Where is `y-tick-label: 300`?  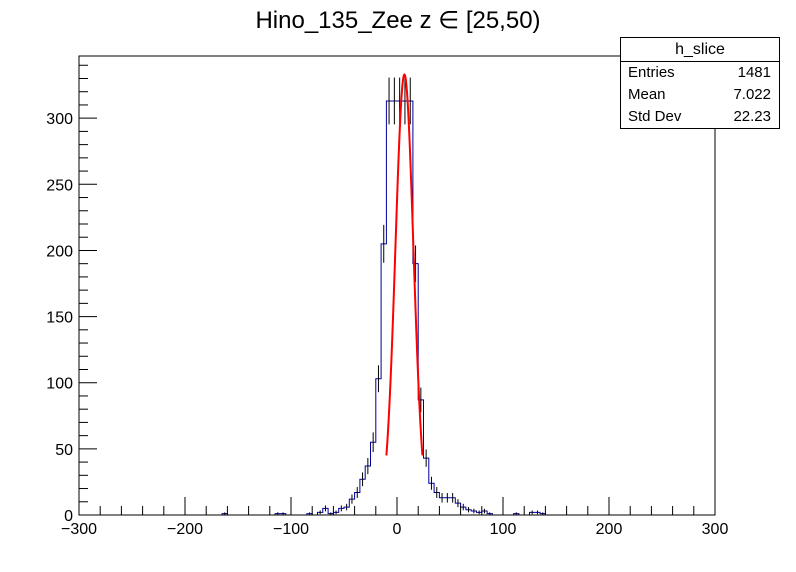
y-tick-label: 300 is located at coordinates (59, 119).